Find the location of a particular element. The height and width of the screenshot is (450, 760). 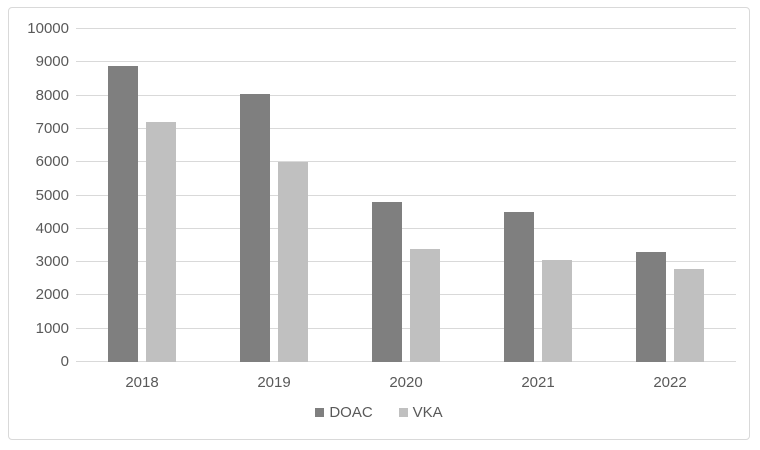

y-axis-tick-label: 3000 is located at coordinates (52, 262).